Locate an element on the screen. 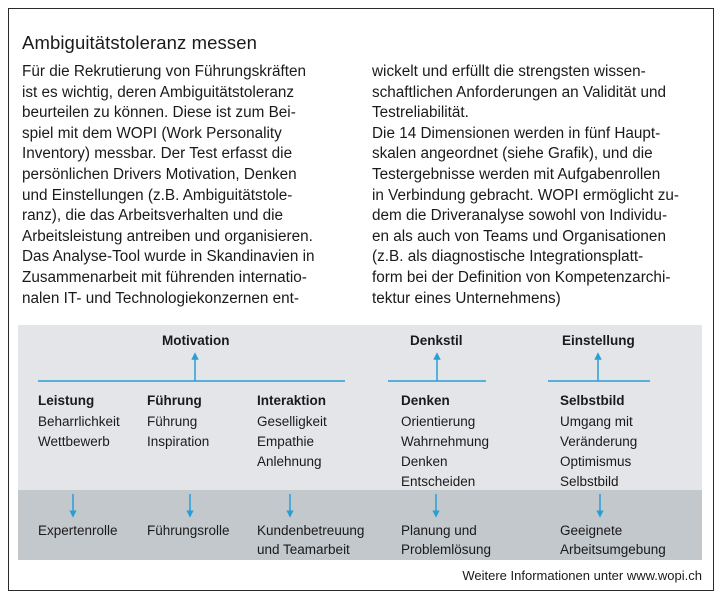 The height and width of the screenshot is (598, 722). category-title: Leistung is located at coordinates (66, 400).